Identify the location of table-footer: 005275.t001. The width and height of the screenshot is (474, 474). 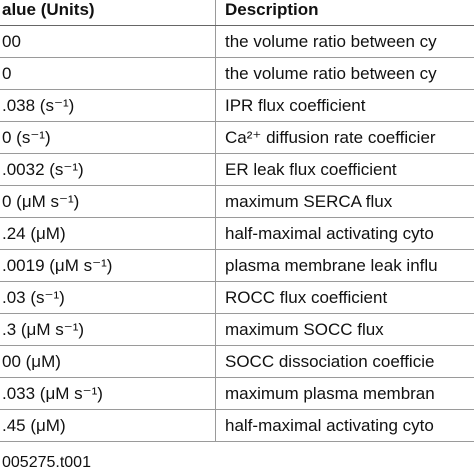
(46, 462).